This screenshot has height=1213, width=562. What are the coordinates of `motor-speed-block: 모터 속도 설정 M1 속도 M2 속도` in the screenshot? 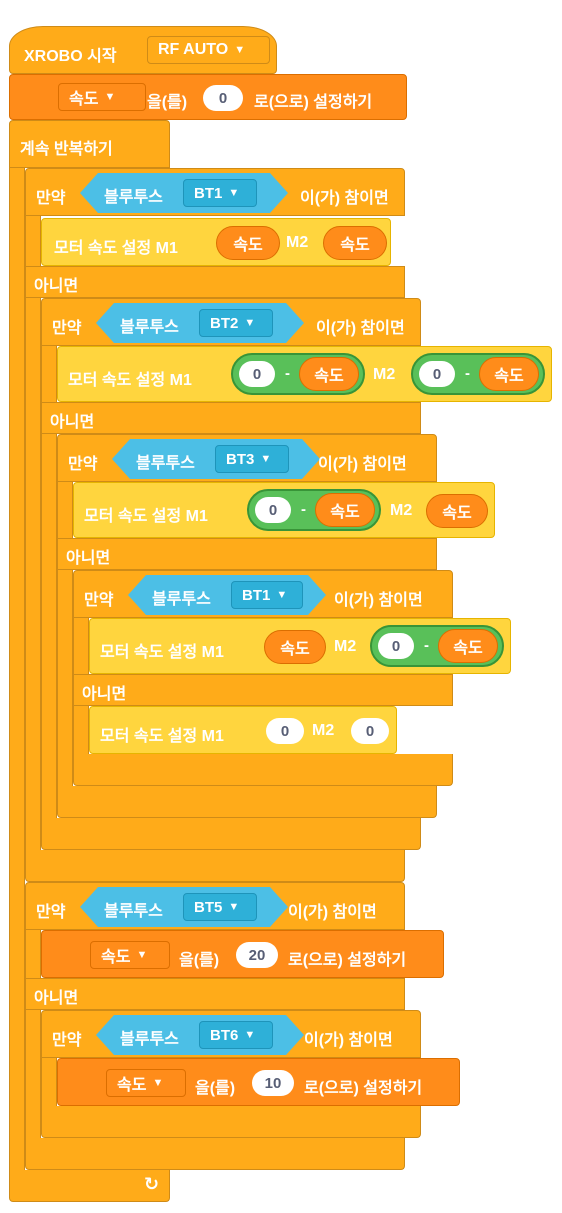 It's located at (216, 242).